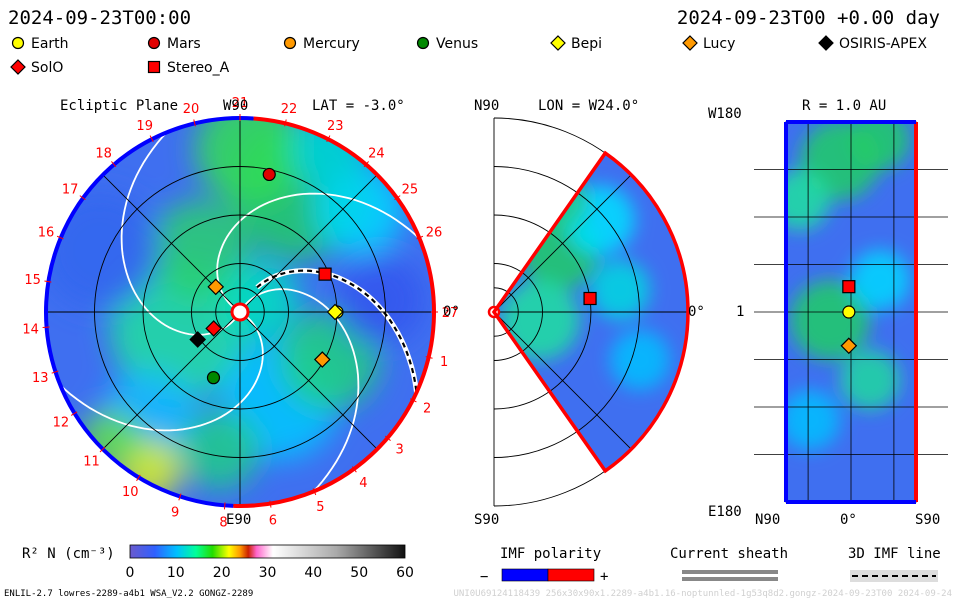  I want to click on radial-body-stereo_a, so click(849, 287).